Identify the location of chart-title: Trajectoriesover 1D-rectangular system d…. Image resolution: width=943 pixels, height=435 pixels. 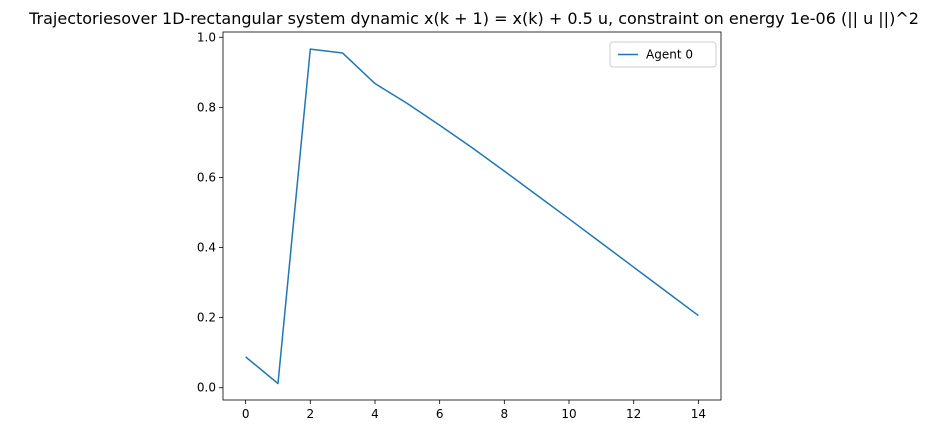
(473, 18).